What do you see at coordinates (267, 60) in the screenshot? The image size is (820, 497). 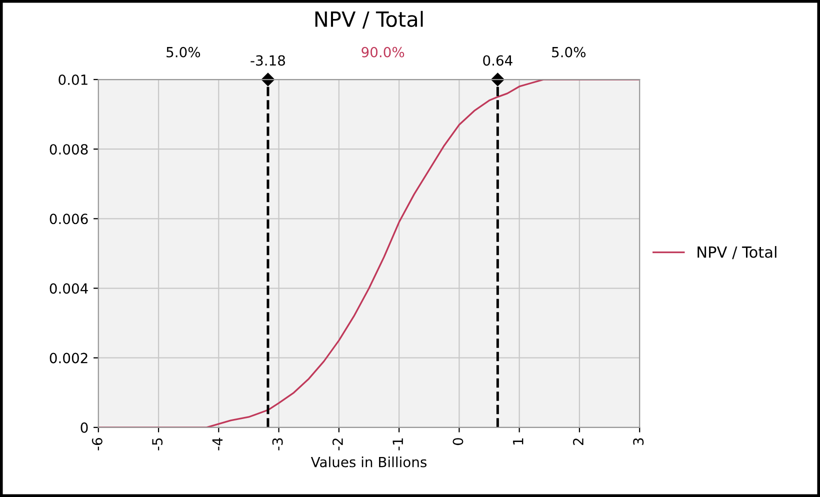 I see `ref-line-label: -3.18` at bounding box center [267, 60].